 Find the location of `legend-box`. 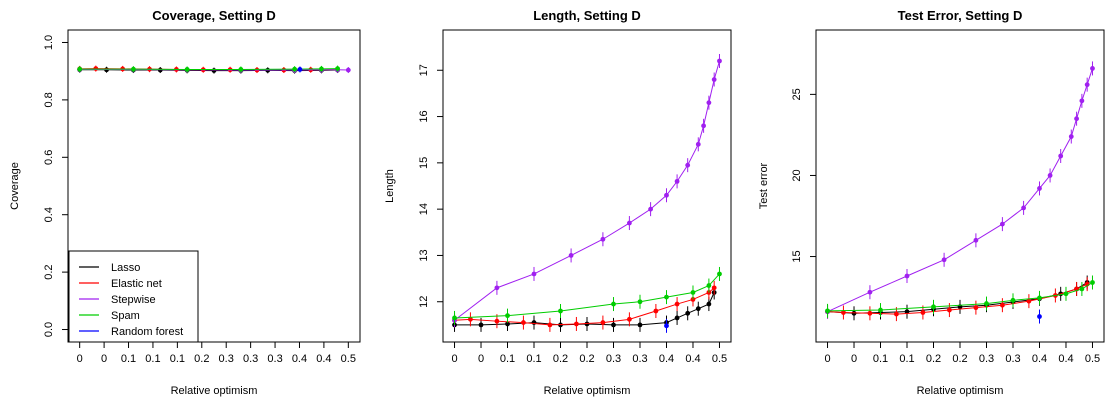

legend-box is located at coordinates (133, 296).